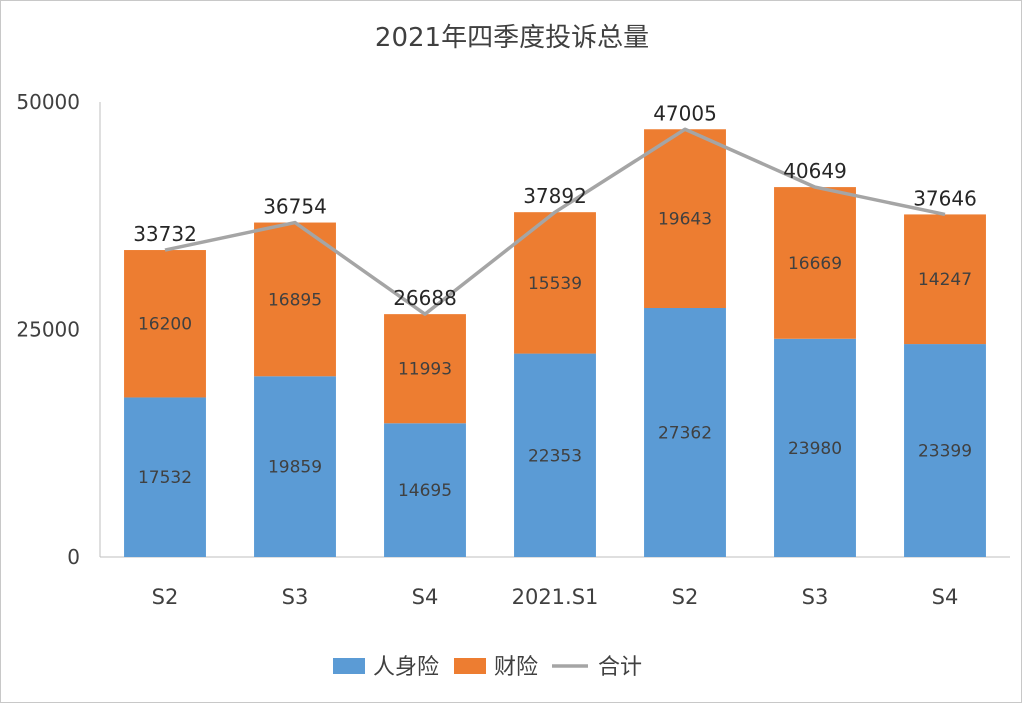 The width and height of the screenshot is (1024, 705). I want to click on segment-value-label: 14695, so click(425, 491).